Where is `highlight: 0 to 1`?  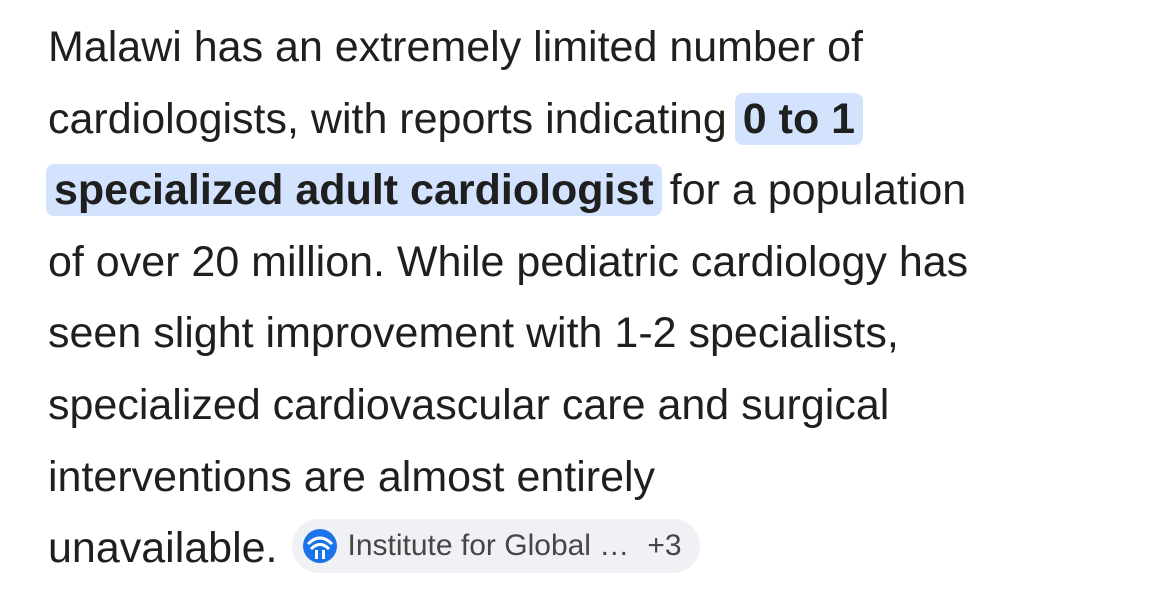 highlight: 0 to 1 is located at coordinates (799, 118).